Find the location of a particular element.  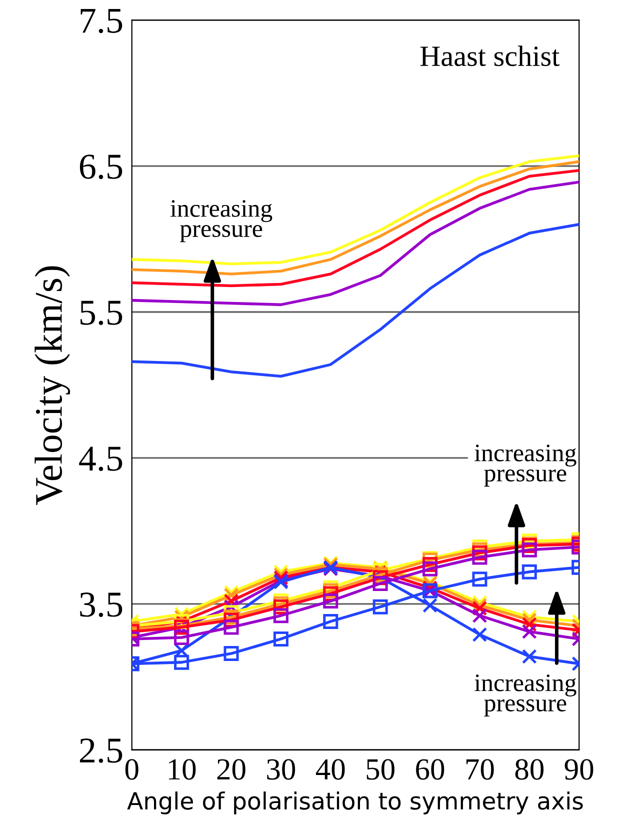

x-tick-label: 0 is located at coordinates (131, 769).